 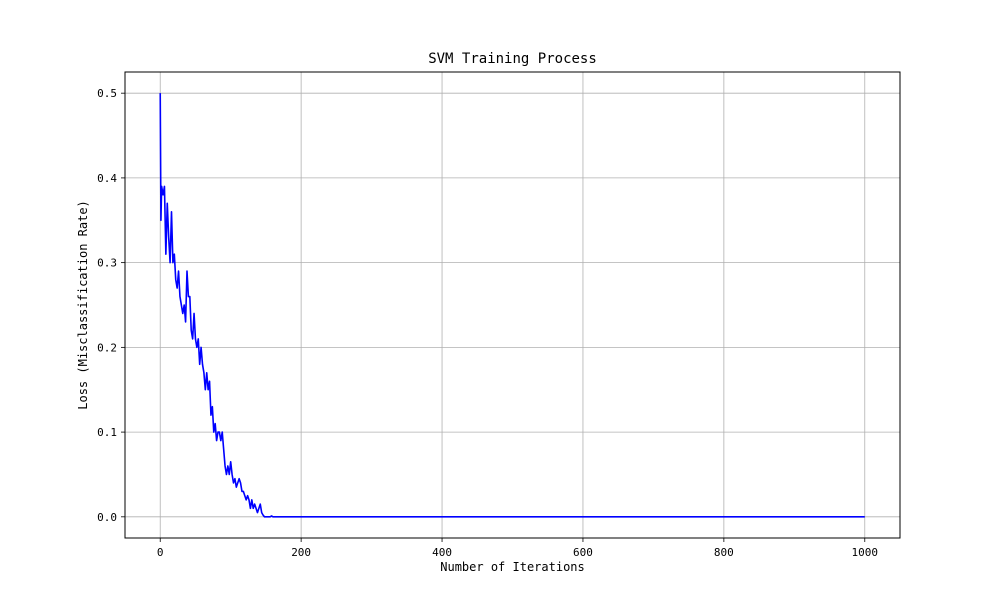 I want to click on y-tick-label: 0.5, so click(x=107, y=93).